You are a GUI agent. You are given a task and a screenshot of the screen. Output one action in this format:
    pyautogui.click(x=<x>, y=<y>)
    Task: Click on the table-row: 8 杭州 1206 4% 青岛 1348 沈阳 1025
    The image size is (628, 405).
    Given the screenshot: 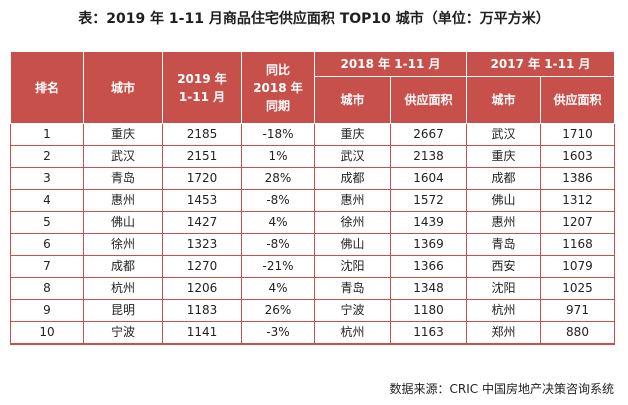 What is the action you would take?
    pyautogui.click(x=312, y=288)
    